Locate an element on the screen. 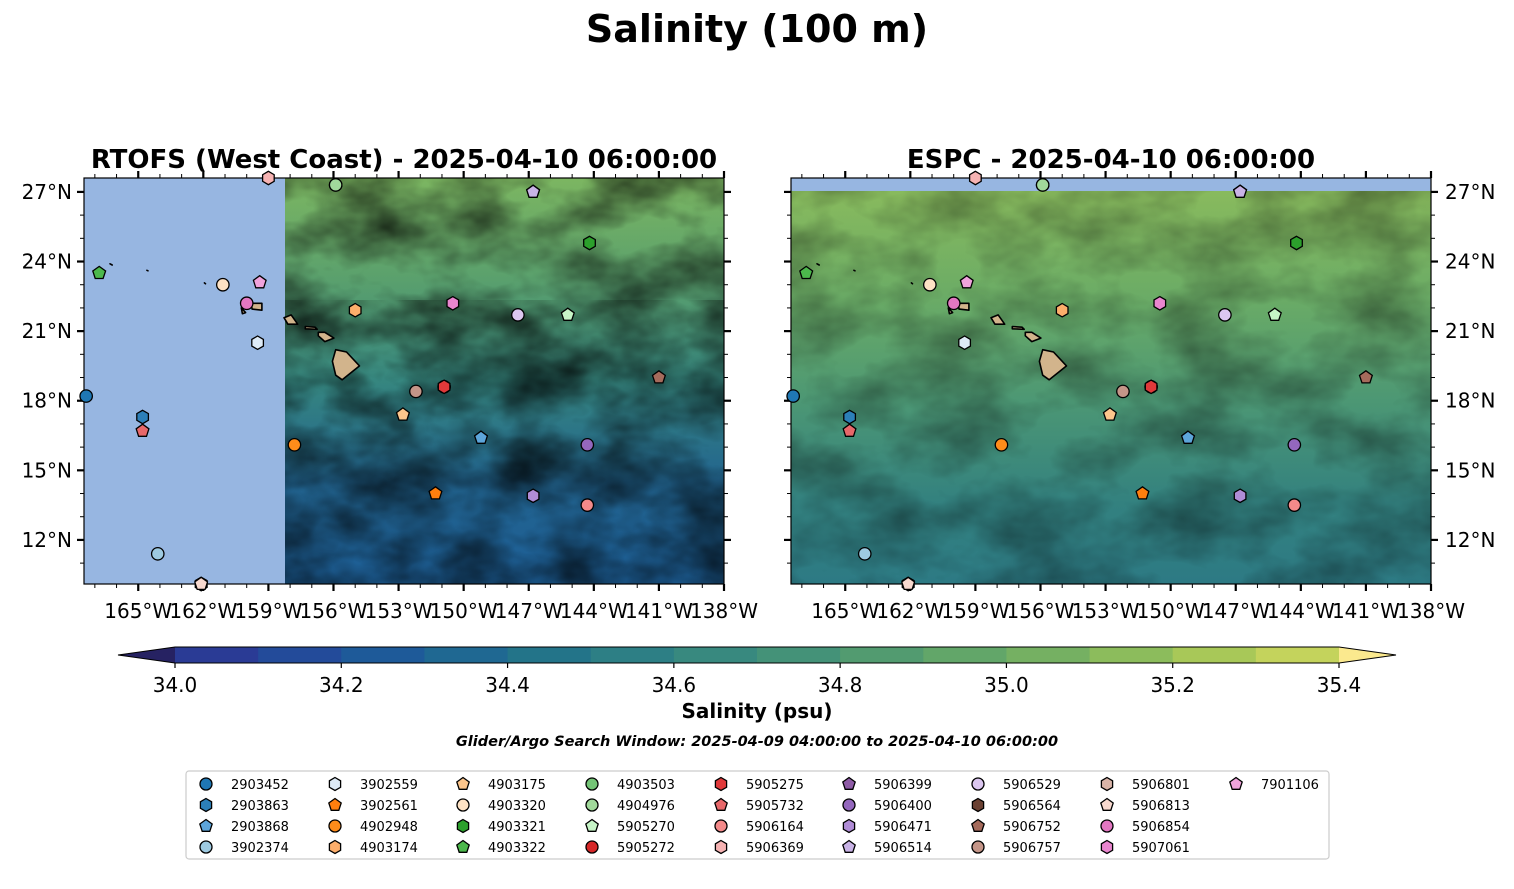 This screenshot has width=1514, height=889. x-tick-label: 153°W is located at coordinates (399, 611).